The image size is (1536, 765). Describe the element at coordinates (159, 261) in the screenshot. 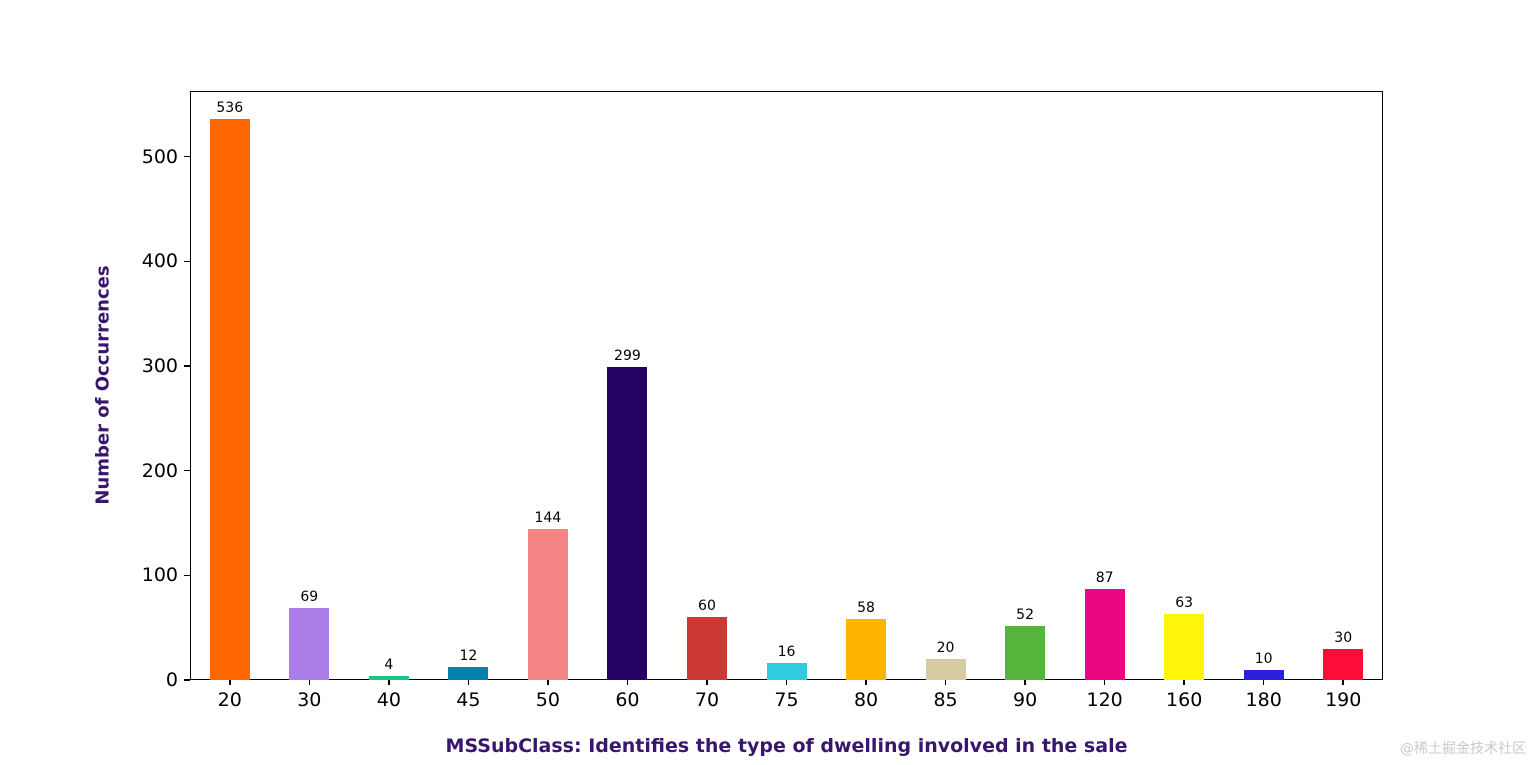

I see `y-tick-label: 400` at that location.